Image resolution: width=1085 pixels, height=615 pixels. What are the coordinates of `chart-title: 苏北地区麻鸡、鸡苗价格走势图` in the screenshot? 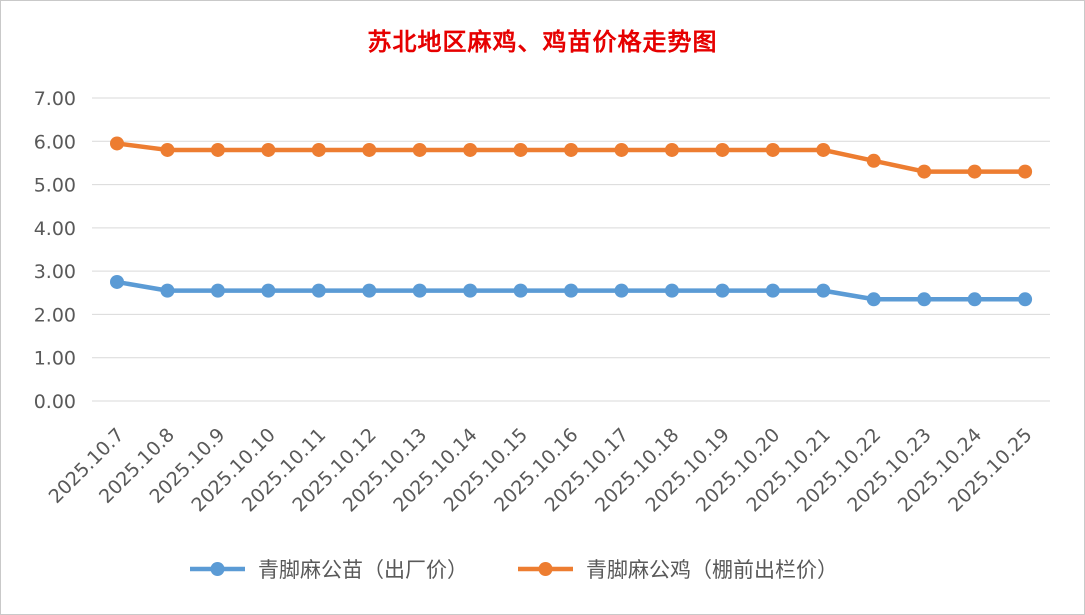 It's located at (542, 41).